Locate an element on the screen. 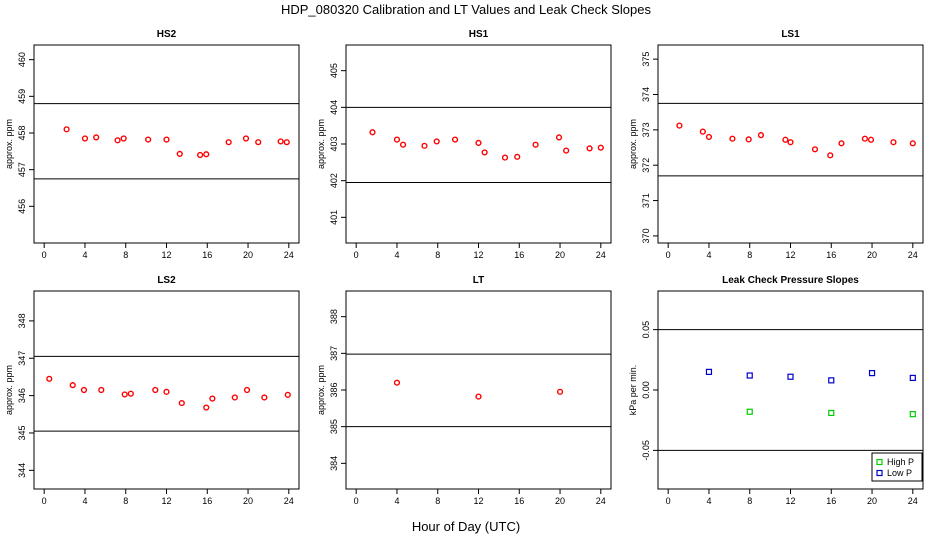  panel-title: LT is located at coordinates (478, 280).